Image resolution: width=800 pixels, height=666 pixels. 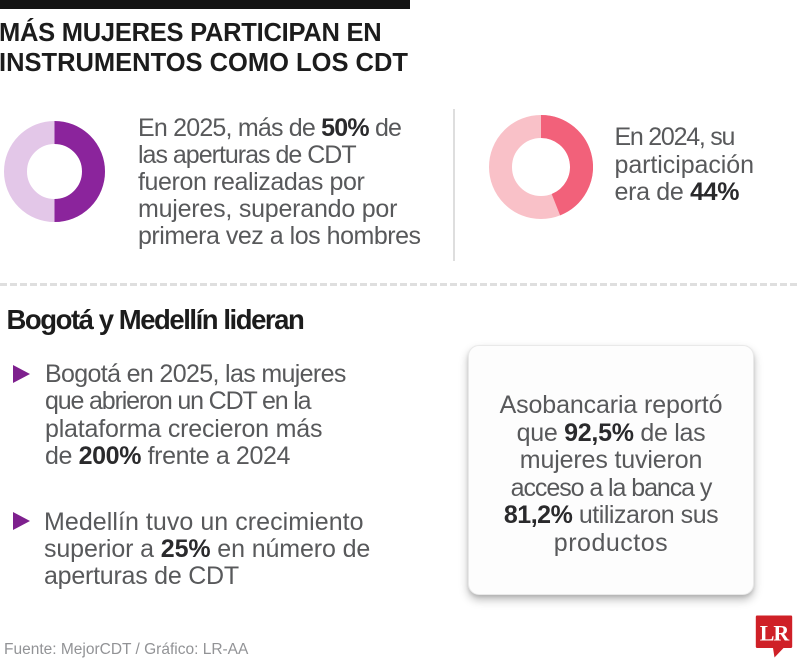 What do you see at coordinates (775, 632) in the screenshot?
I see `svg-text: LR` at bounding box center [775, 632].